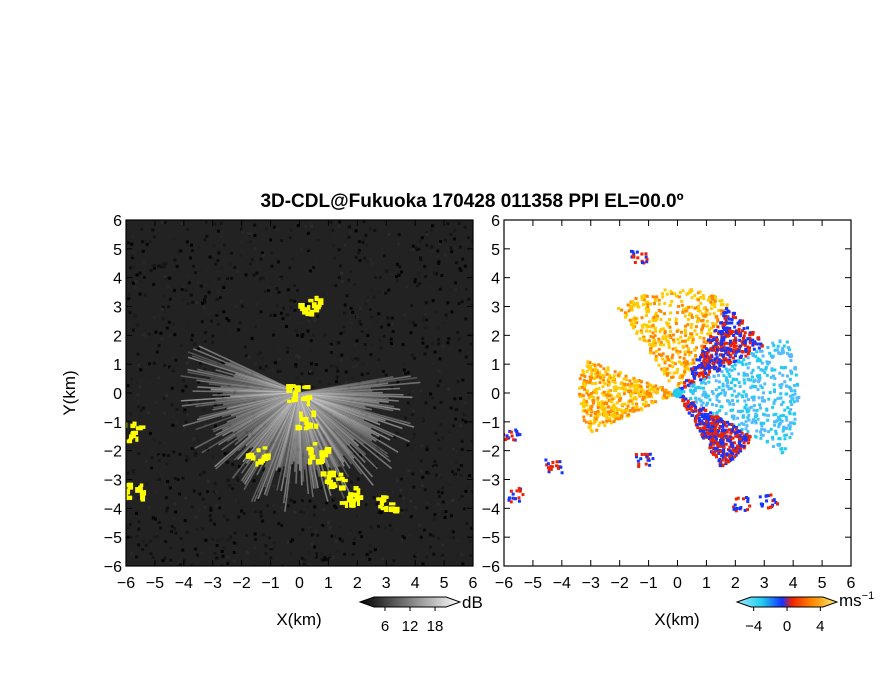 This screenshot has width=880, height=685. Describe the element at coordinates (385, 626) in the screenshot. I see `colorbar-tick-label: 6` at that location.